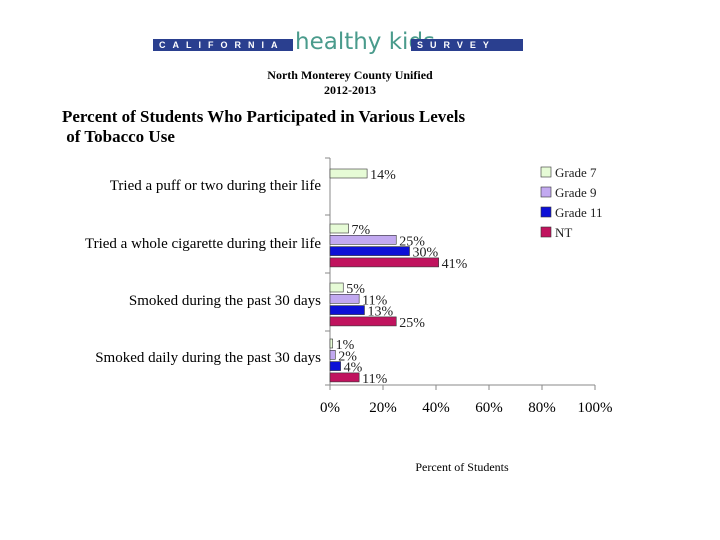 This screenshot has width=720, height=540. Describe the element at coordinates (380, 312) in the screenshot. I see `data-label: 13%` at that location.